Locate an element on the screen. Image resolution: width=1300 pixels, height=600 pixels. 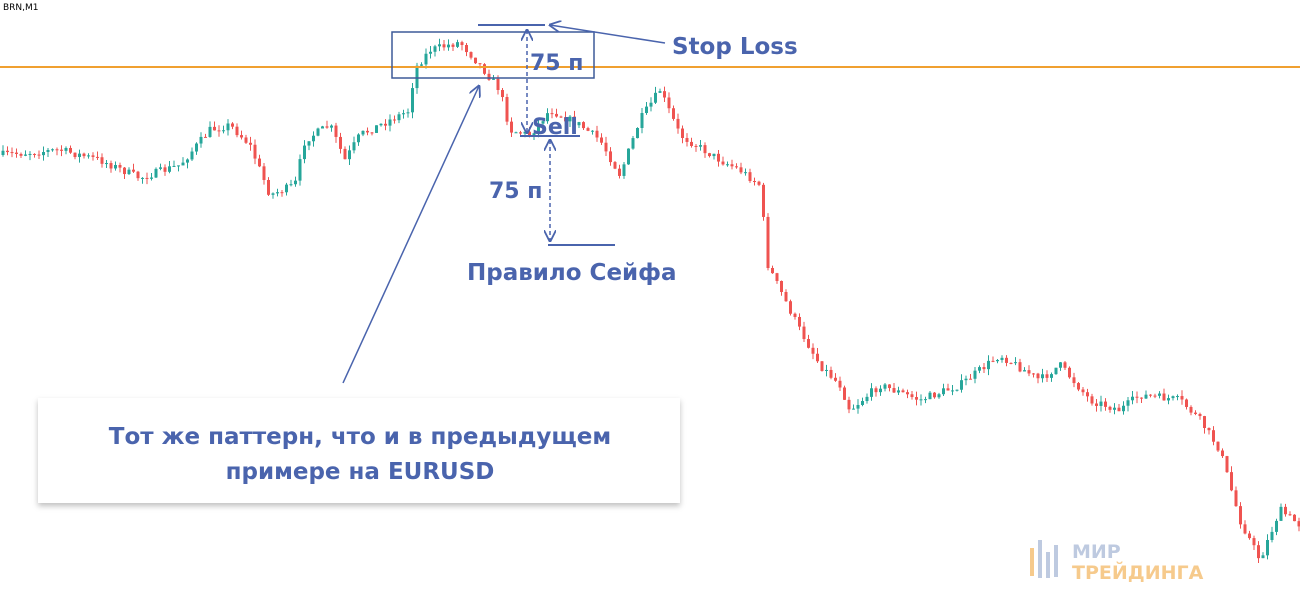
callout-box is located at coordinates (359, 450).